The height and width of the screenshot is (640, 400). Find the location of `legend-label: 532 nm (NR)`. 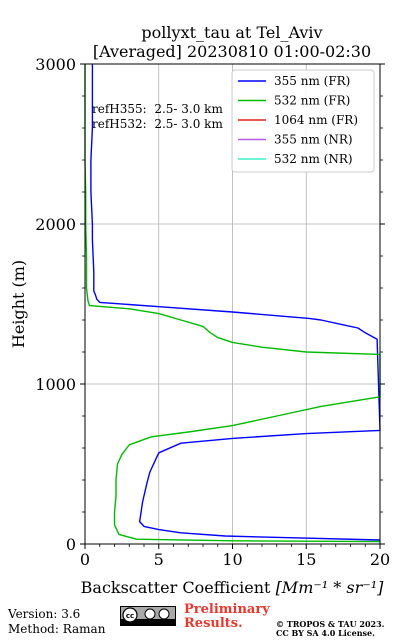

legend-label: 532 nm (NR) is located at coordinates (313, 159).